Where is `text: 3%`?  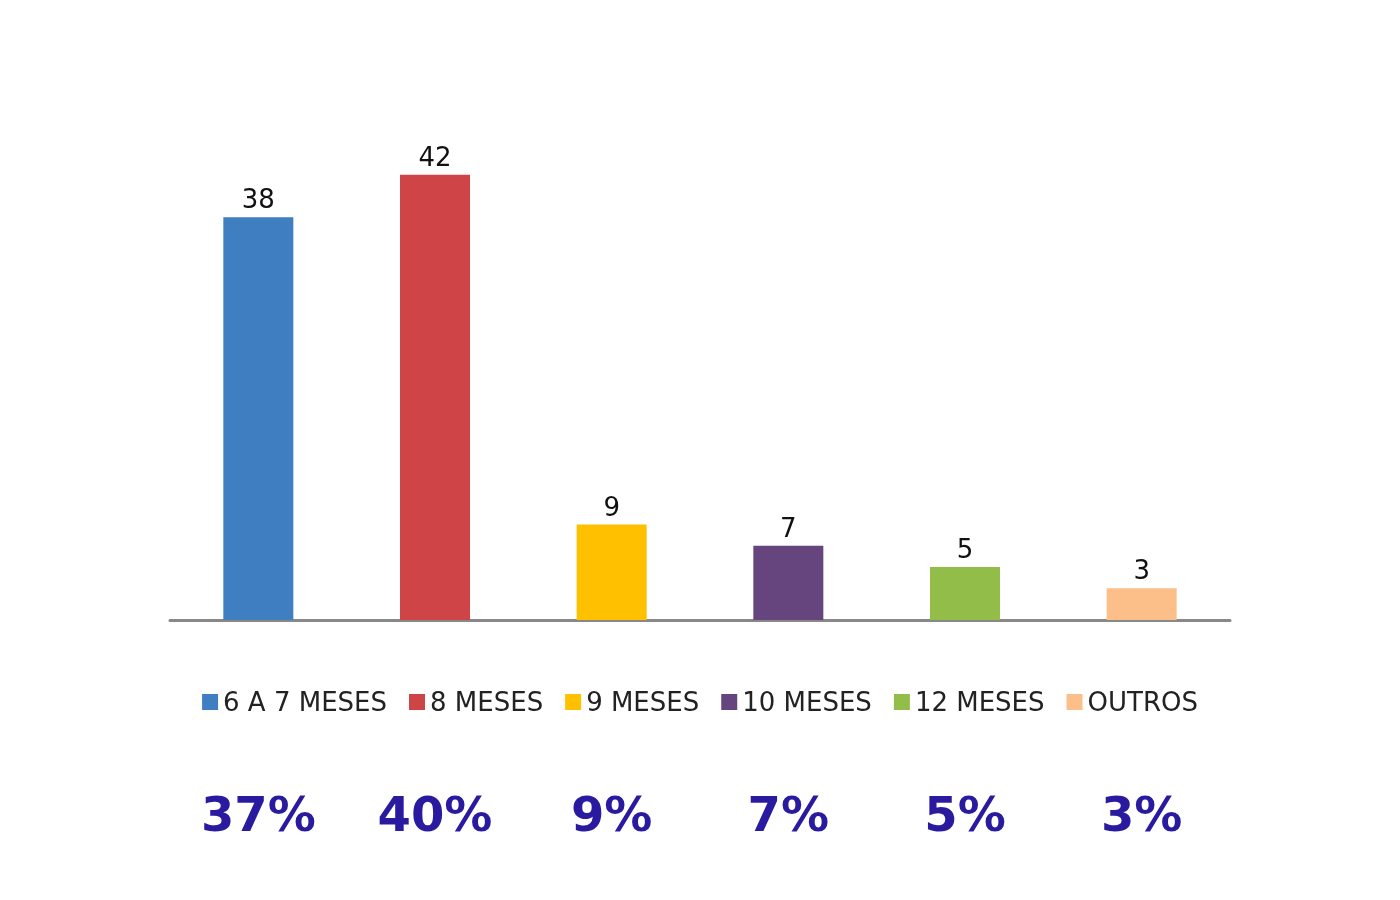 text: 3% is located at coordinates (1141, 814).